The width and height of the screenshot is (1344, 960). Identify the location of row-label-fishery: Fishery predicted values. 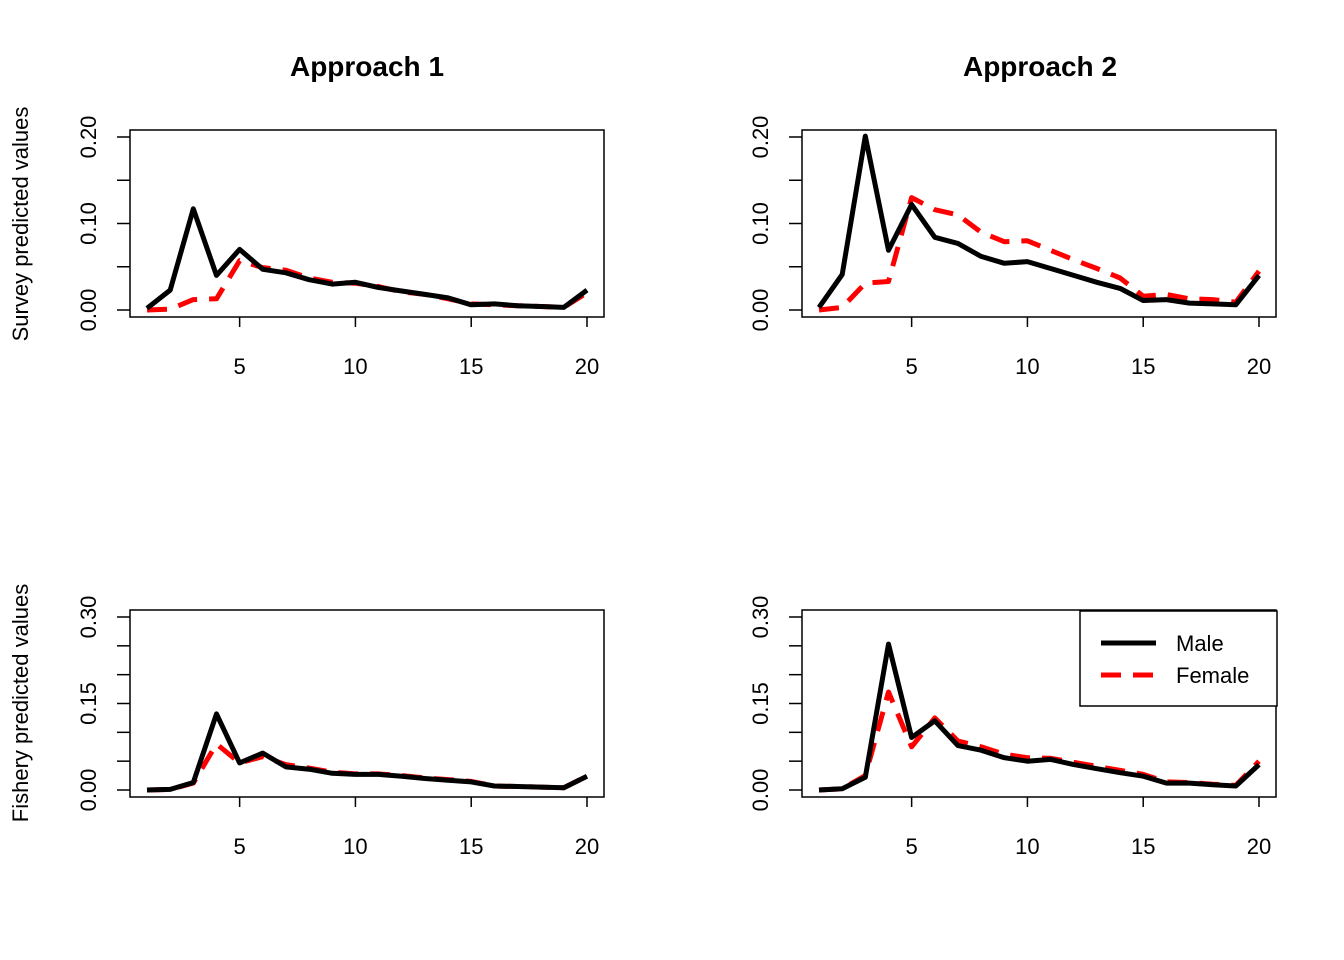
(20, 703).